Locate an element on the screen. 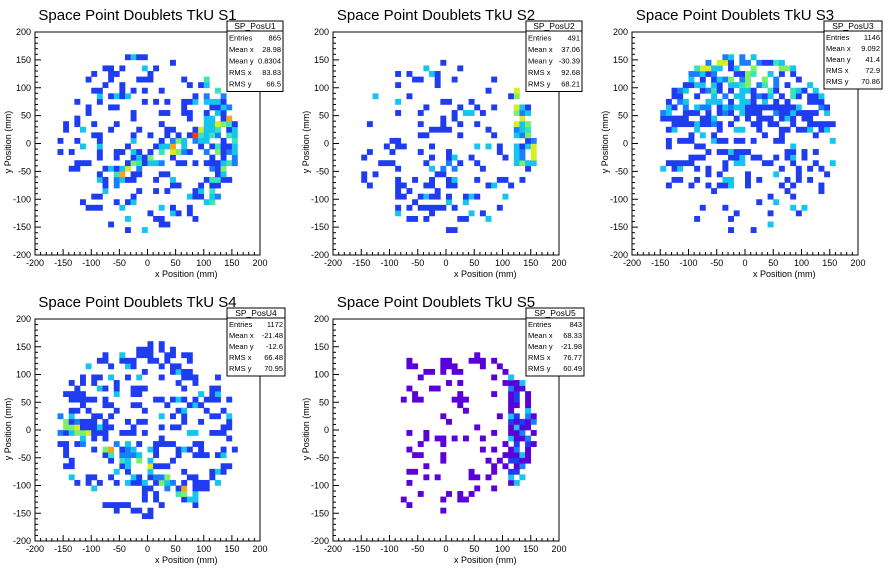  stats-row-value: 28.98 is located at coordinates (271, 49).